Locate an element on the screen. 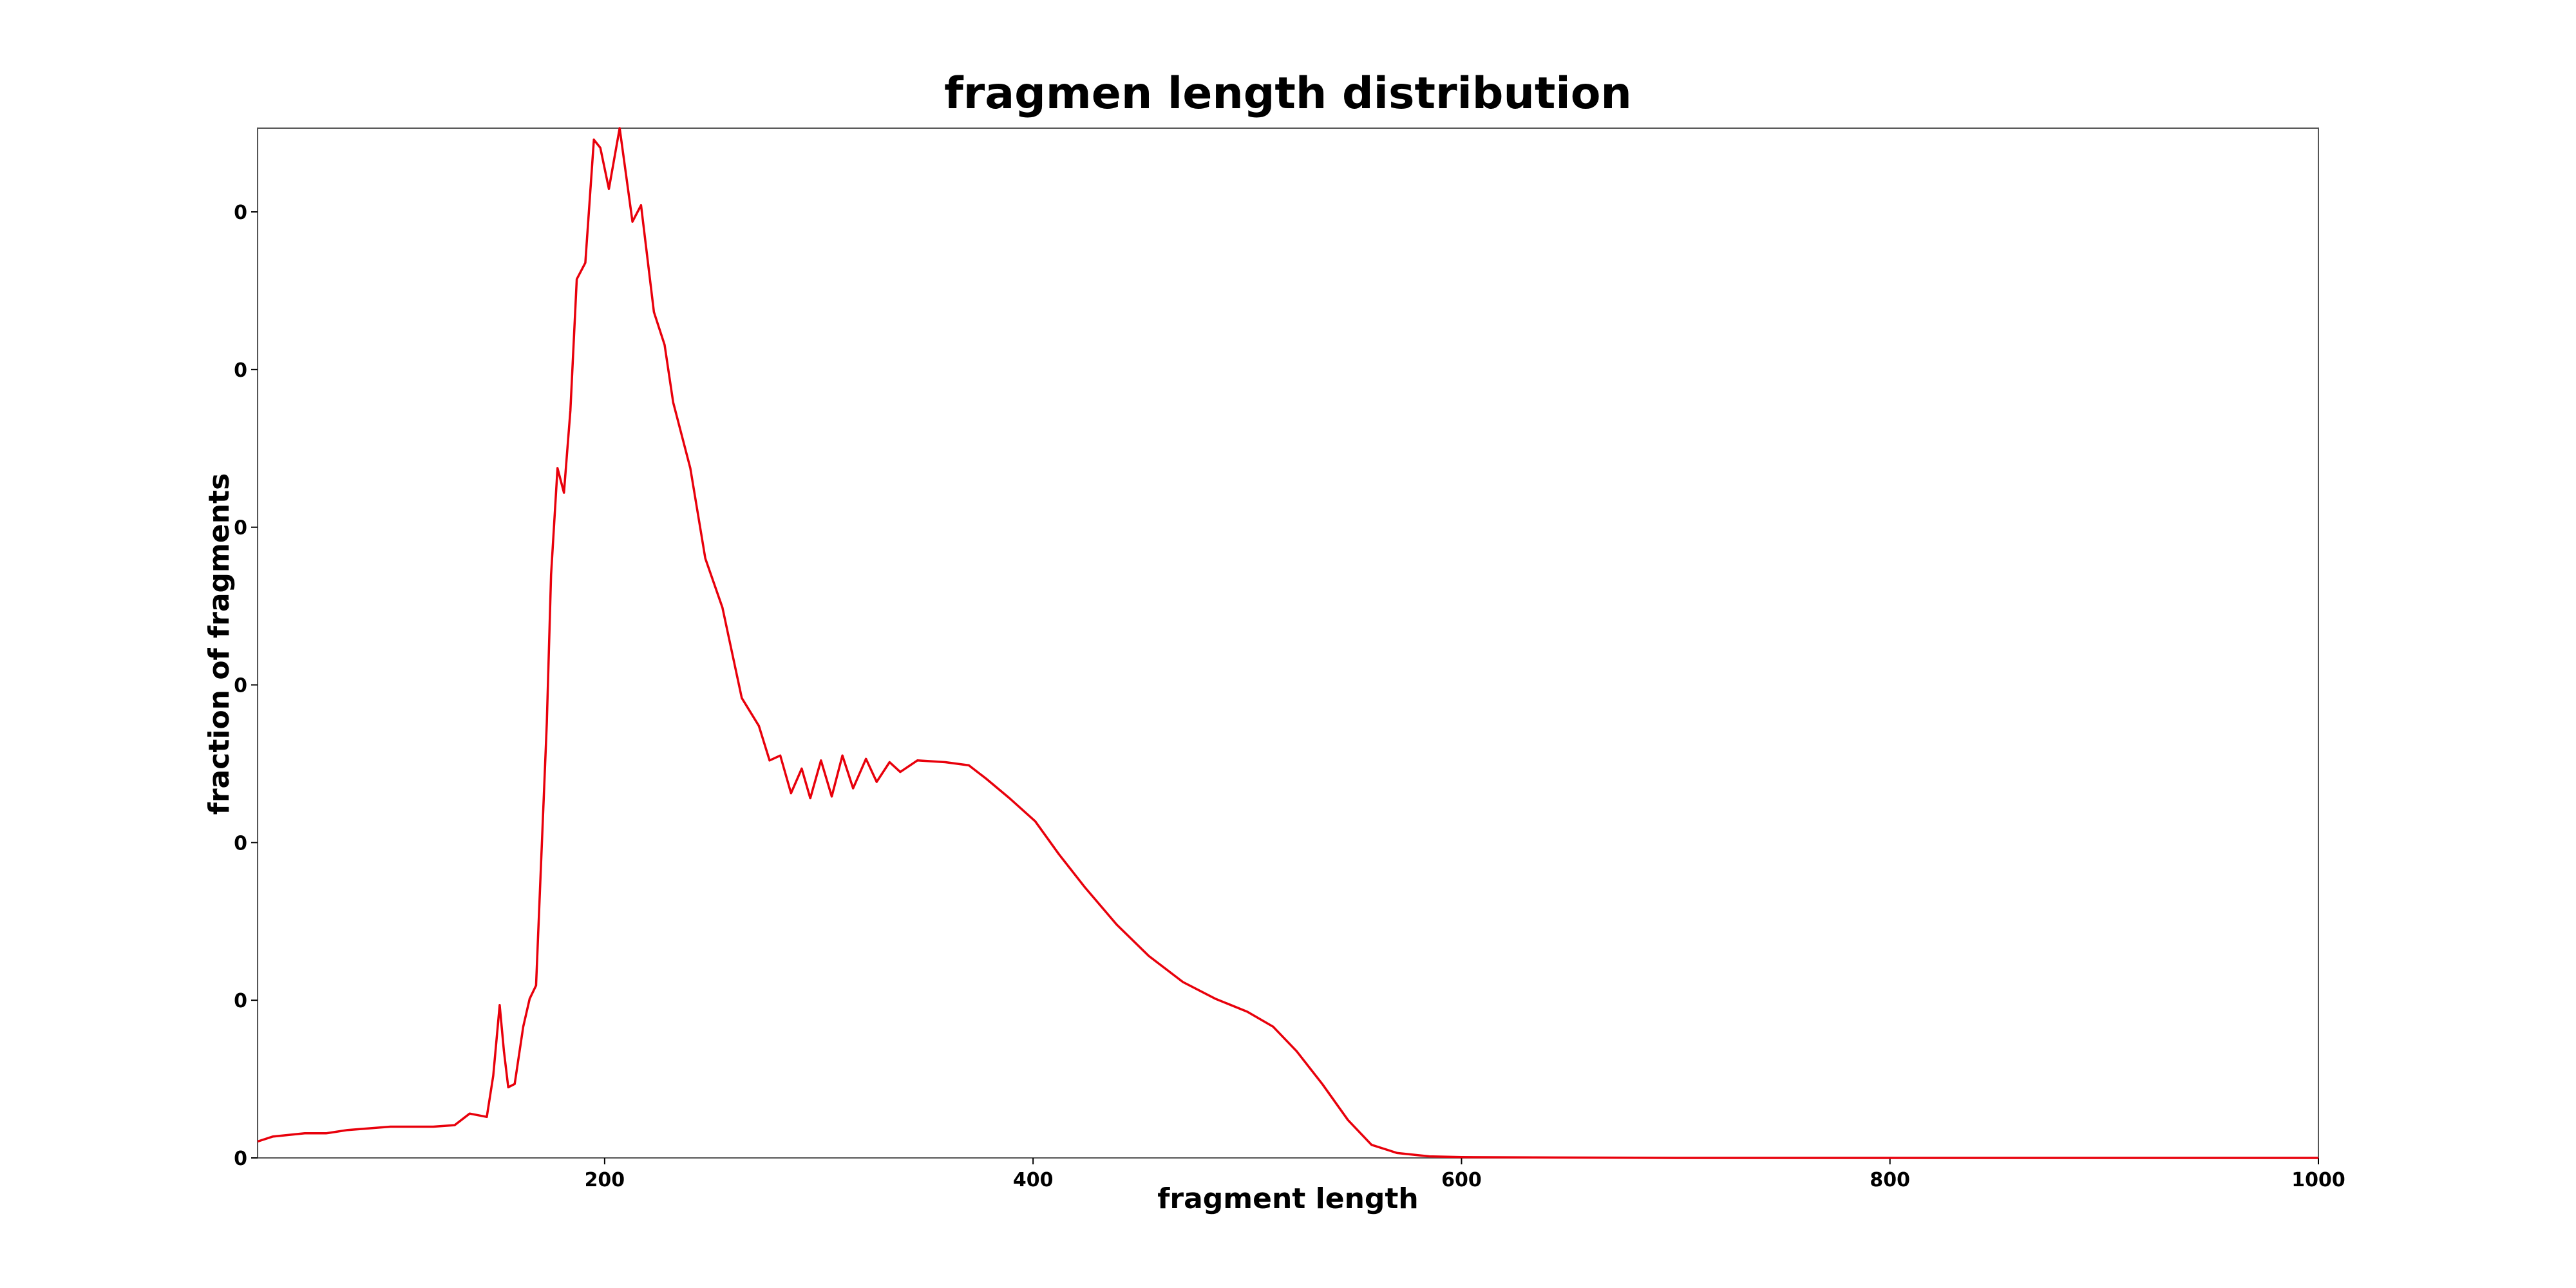 The width and height of the screenshot is (2576, 1288). x-axis-label: fragment length is located at coordinates (1288, 1198).